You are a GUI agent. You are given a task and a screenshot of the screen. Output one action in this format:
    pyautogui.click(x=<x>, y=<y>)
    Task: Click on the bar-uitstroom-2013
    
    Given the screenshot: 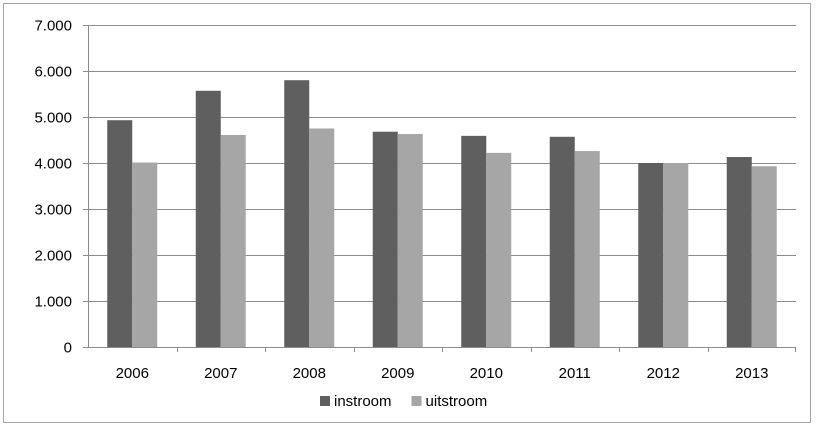 What is the action you would take?
    pyautogui.click(x=764, y=256)
    